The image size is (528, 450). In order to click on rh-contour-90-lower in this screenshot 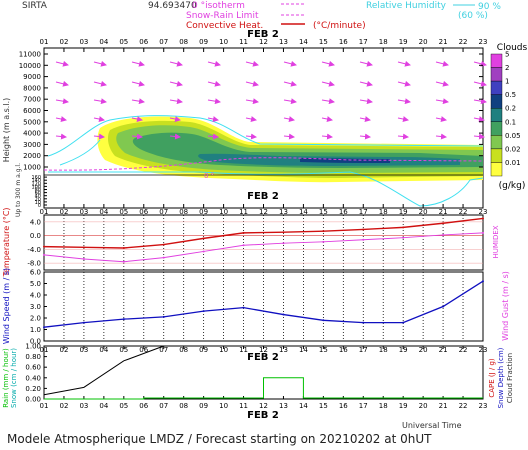, I will do `click(265, 173)`.